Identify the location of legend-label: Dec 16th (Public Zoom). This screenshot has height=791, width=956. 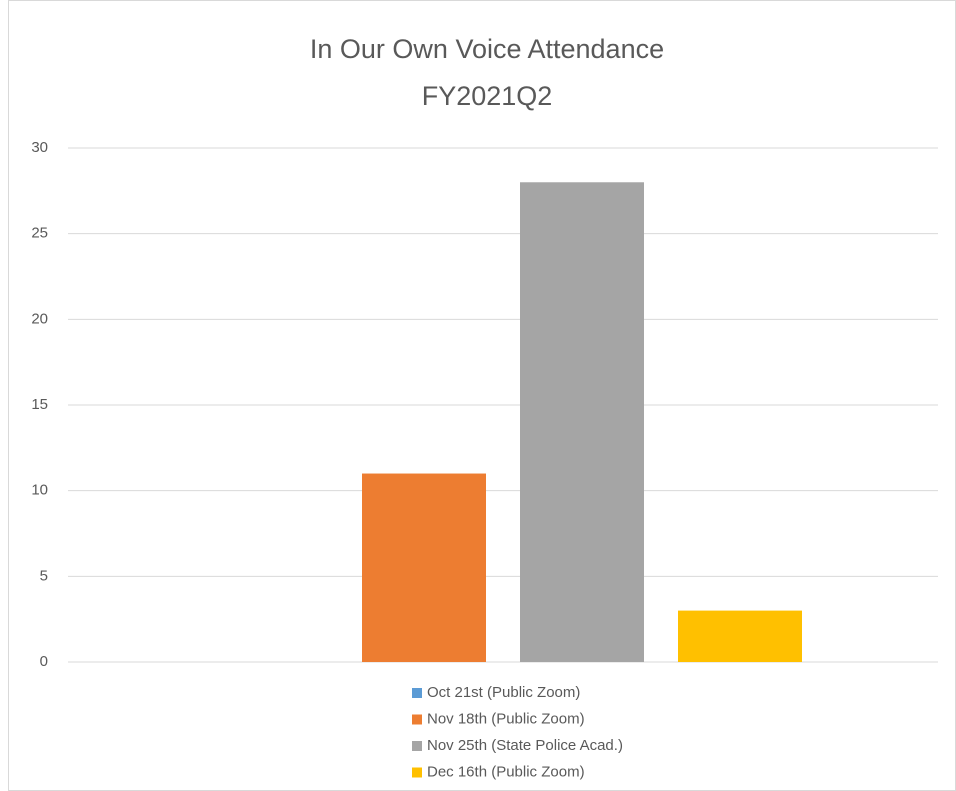
(506, 771).